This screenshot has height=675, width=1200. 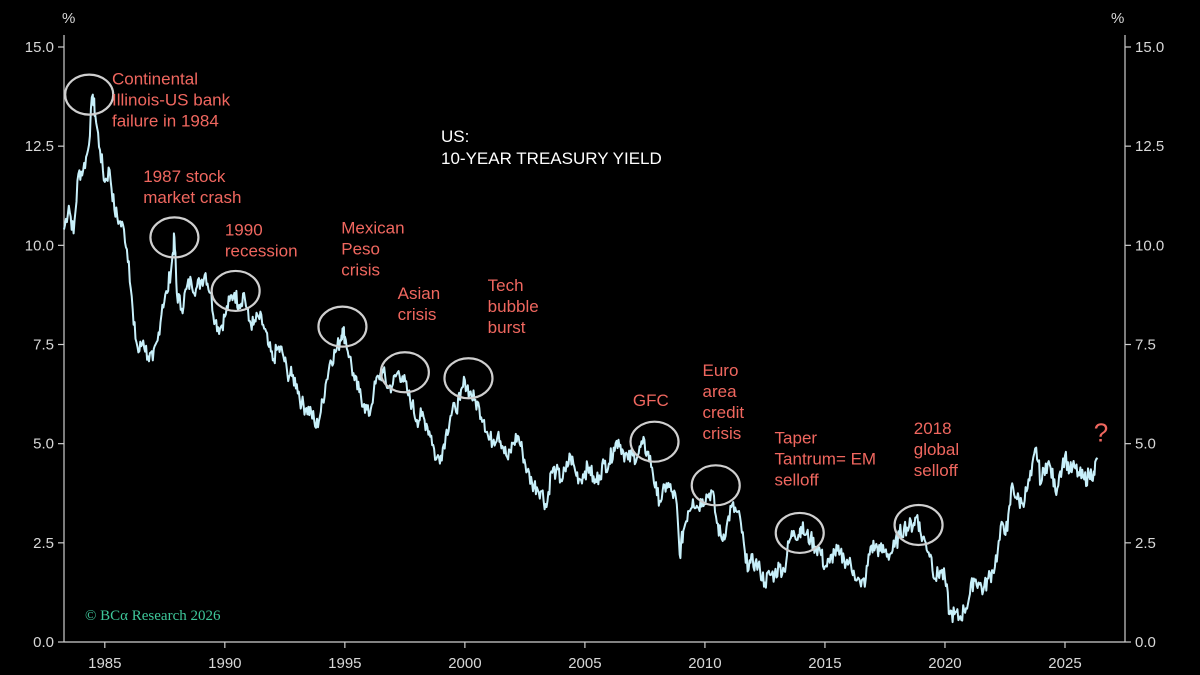 I want to click on x-tick-label: 2010, so click(x=704, y=663).